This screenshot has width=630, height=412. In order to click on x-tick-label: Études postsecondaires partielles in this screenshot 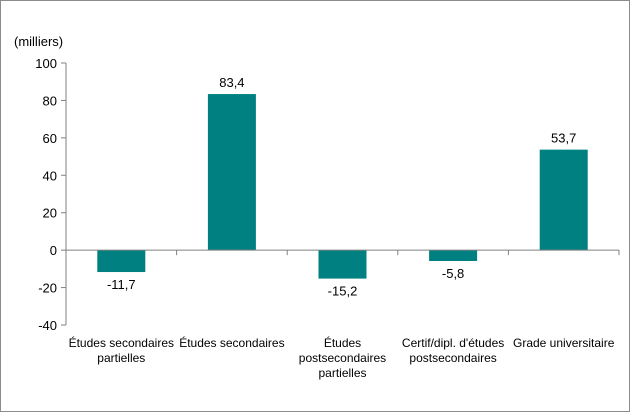, I will do `click(342, 357)`.